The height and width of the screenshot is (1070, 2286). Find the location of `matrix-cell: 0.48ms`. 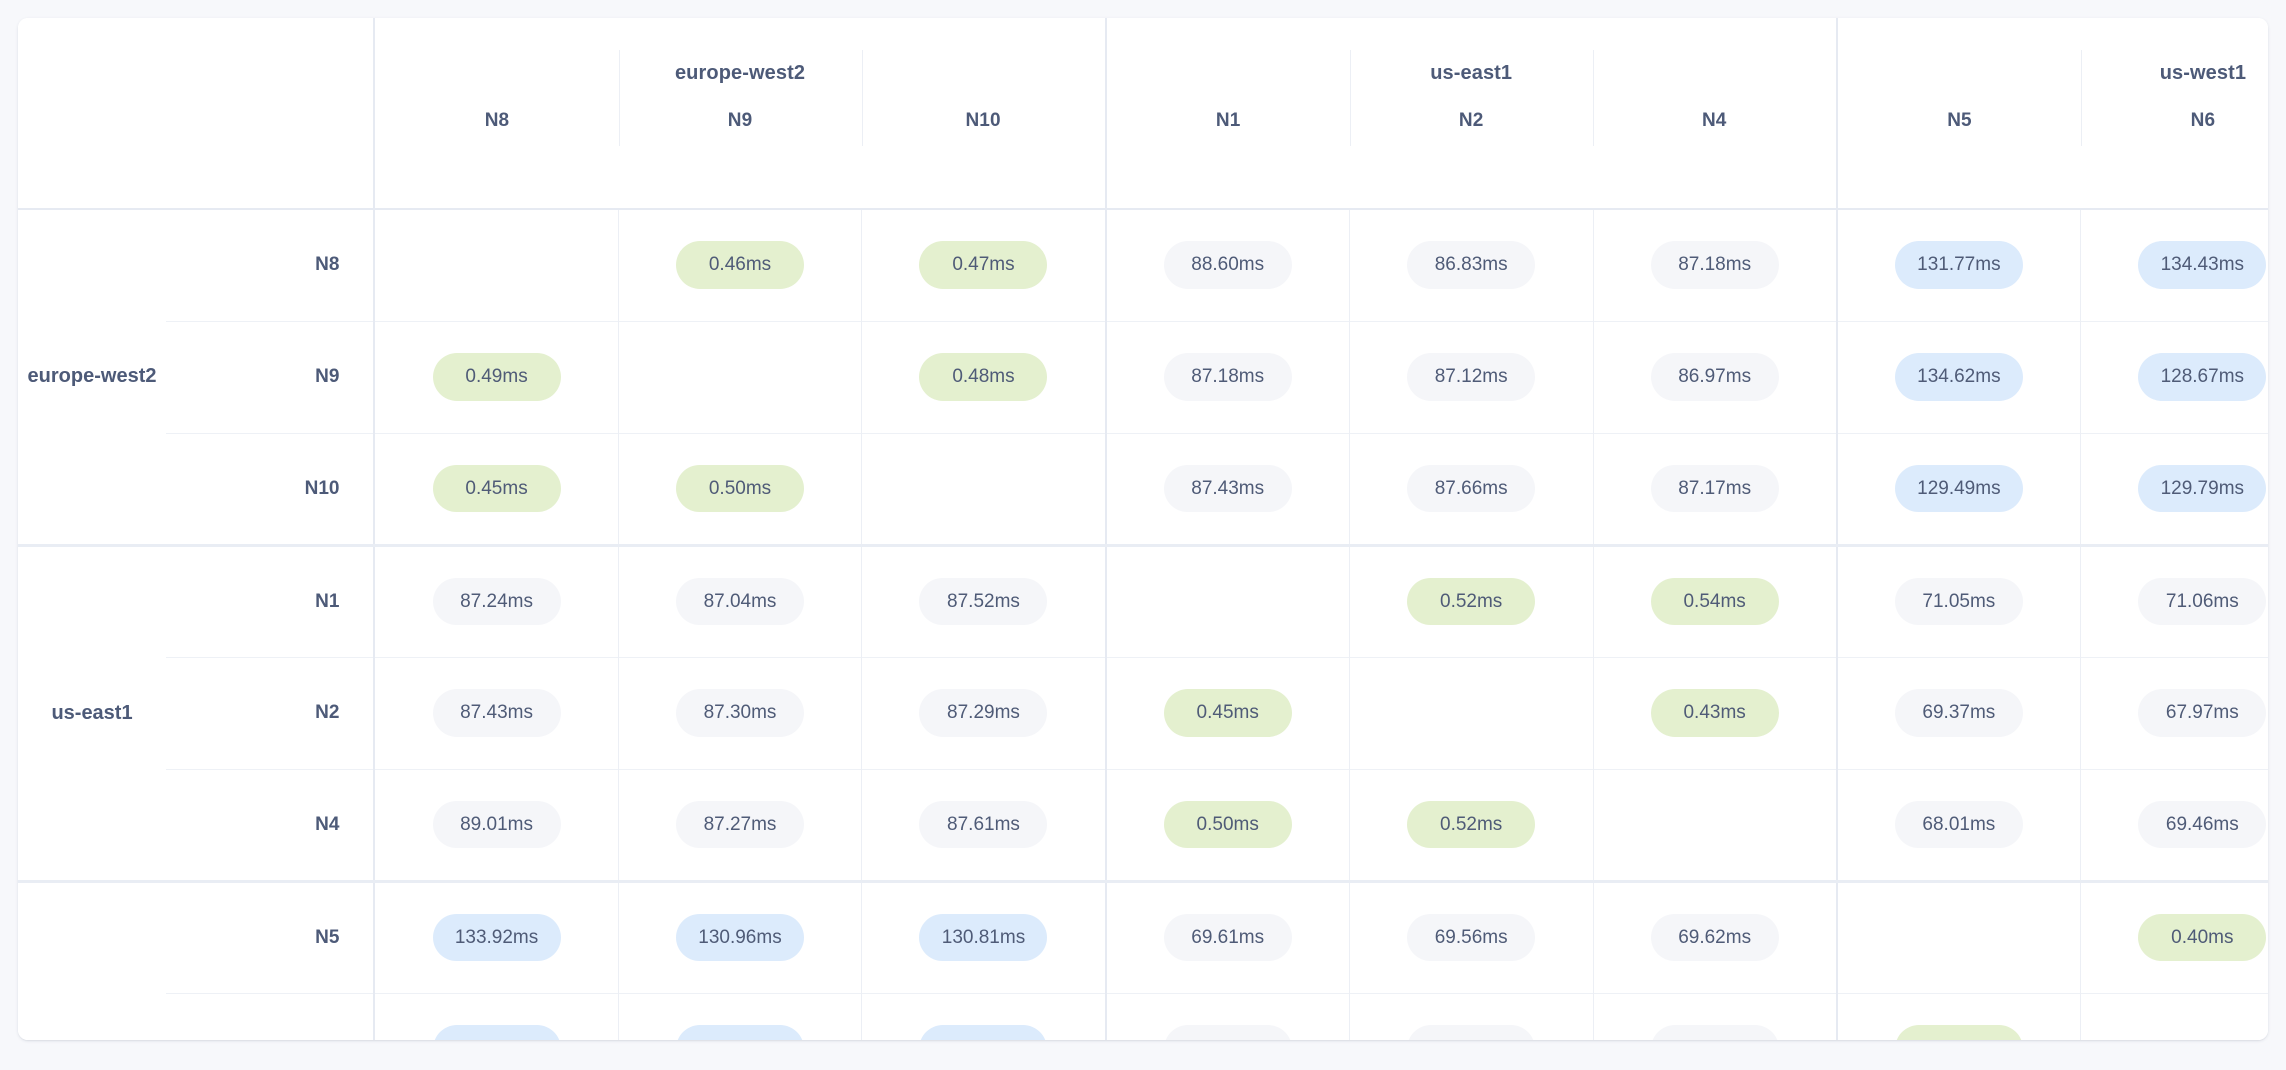

matrix-cell: 0.48ms is located at coordinates (984, 376).